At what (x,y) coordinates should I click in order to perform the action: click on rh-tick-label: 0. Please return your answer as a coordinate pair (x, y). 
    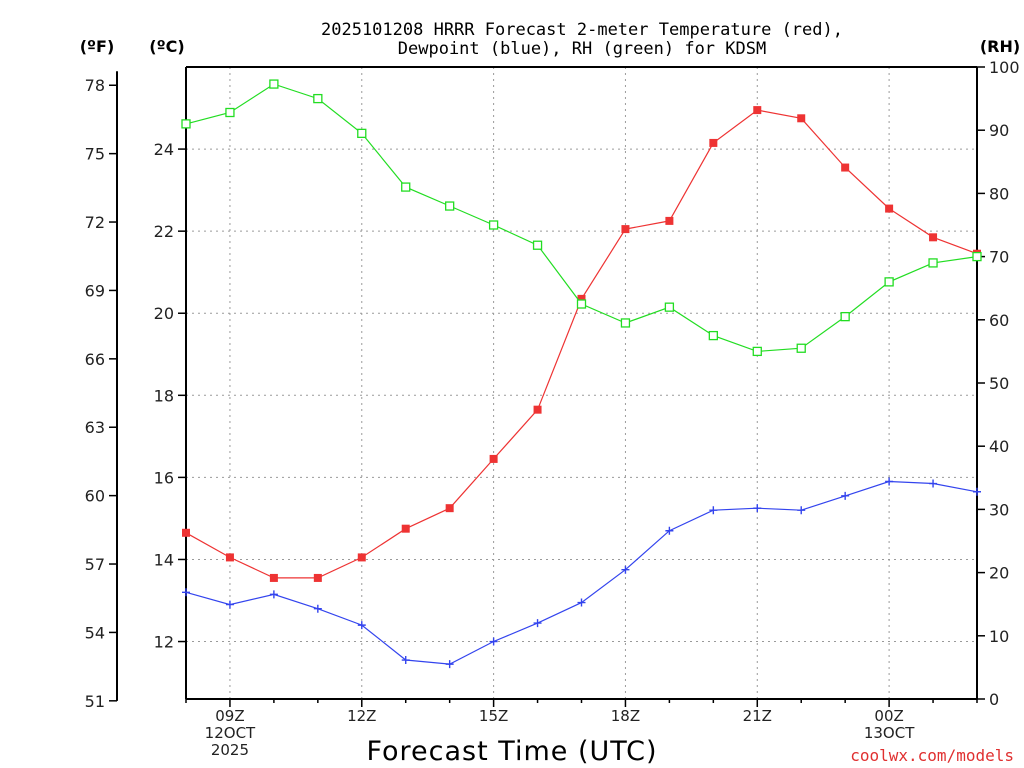
    Looking at the image, I should click on (994, 699).